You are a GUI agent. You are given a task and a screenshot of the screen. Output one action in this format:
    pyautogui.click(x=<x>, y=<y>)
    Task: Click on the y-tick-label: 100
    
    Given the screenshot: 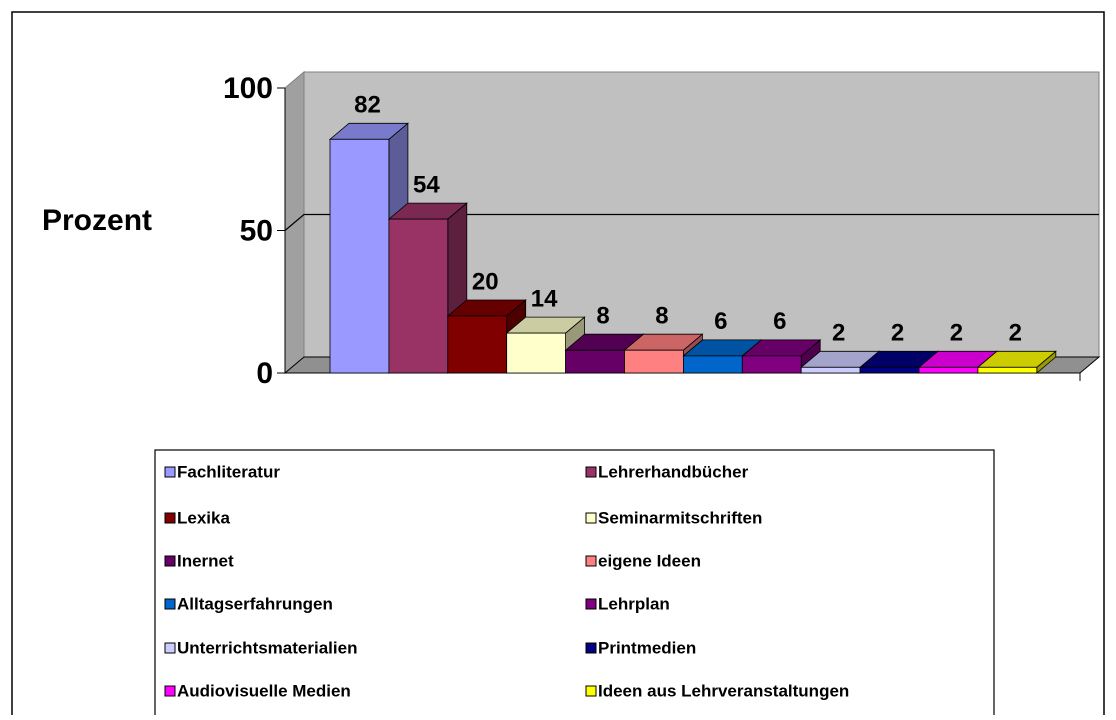 What is the action you would take?
    pyautogui.click(x=248, y=88)
    